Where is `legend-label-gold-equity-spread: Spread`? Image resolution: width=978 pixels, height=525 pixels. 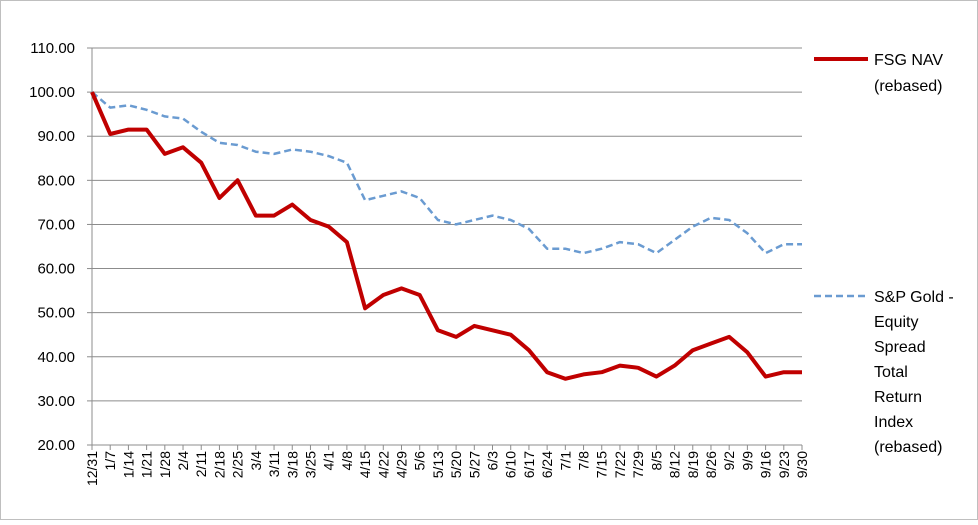
legend-label-gold-equity-spread: Spread is located at coordinates (900, 347).